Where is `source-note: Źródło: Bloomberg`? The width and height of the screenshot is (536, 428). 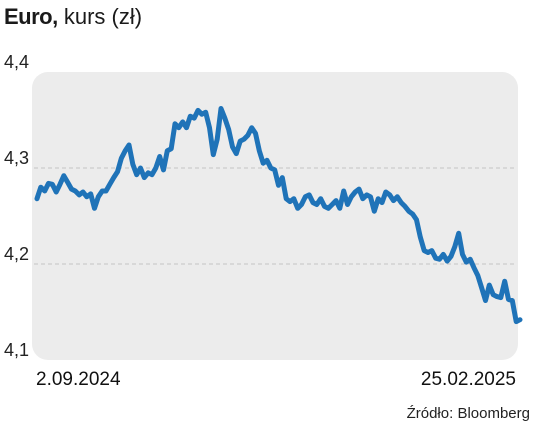 source-note: Źródło: Bloomberg is located at coordinates (468, 413).